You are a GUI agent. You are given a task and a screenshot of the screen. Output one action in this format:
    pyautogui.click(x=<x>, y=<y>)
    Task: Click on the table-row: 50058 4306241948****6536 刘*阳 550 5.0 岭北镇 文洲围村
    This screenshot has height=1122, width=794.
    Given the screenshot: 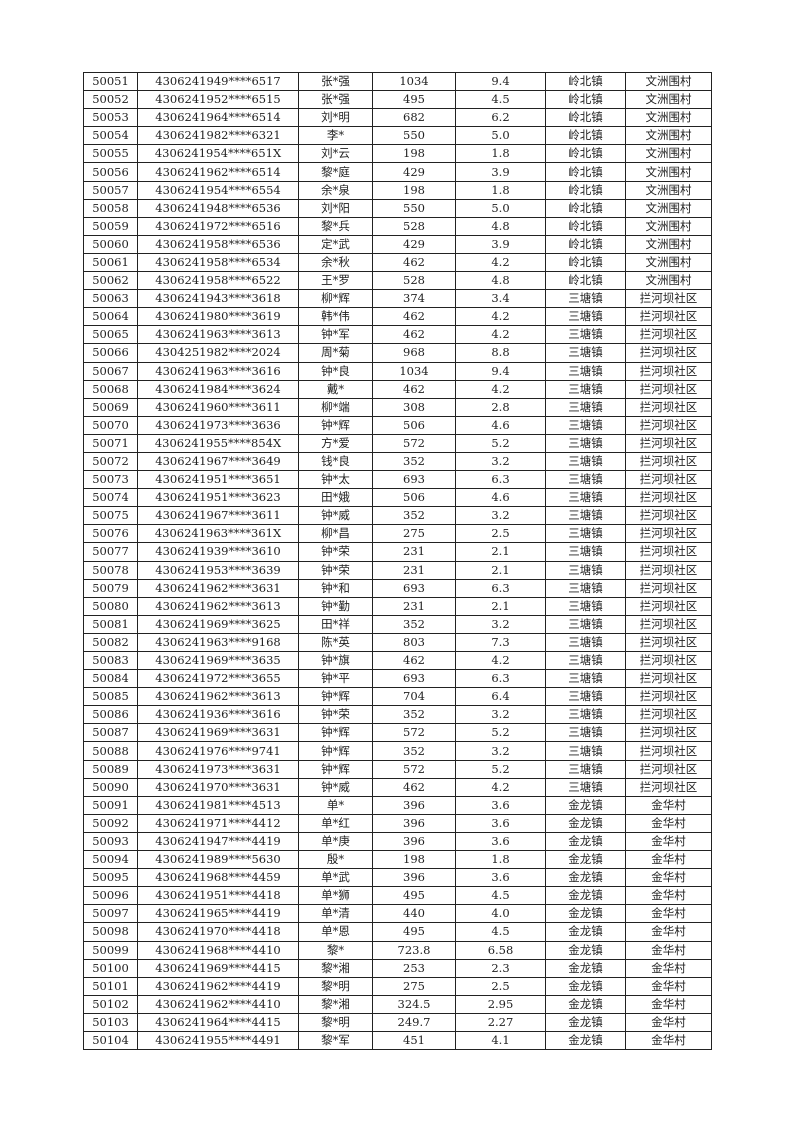 What is the action you would take?
    pyautogui.click(x=397, y=208)
    